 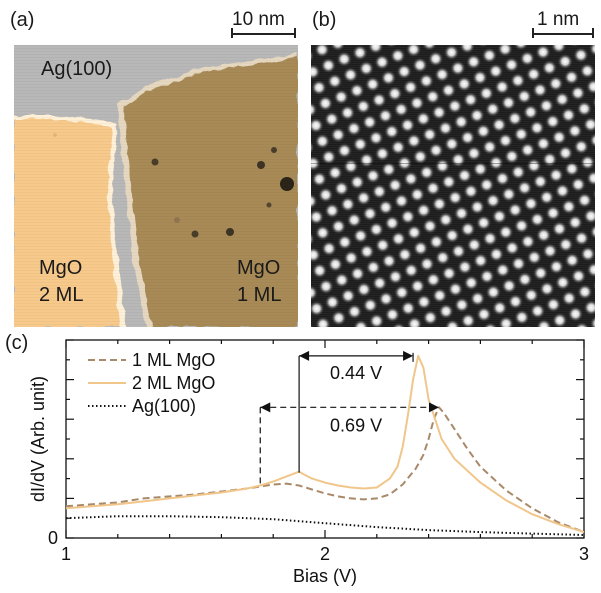 I want to click on panel-a-scale-bar, so click(x=263, y=34).